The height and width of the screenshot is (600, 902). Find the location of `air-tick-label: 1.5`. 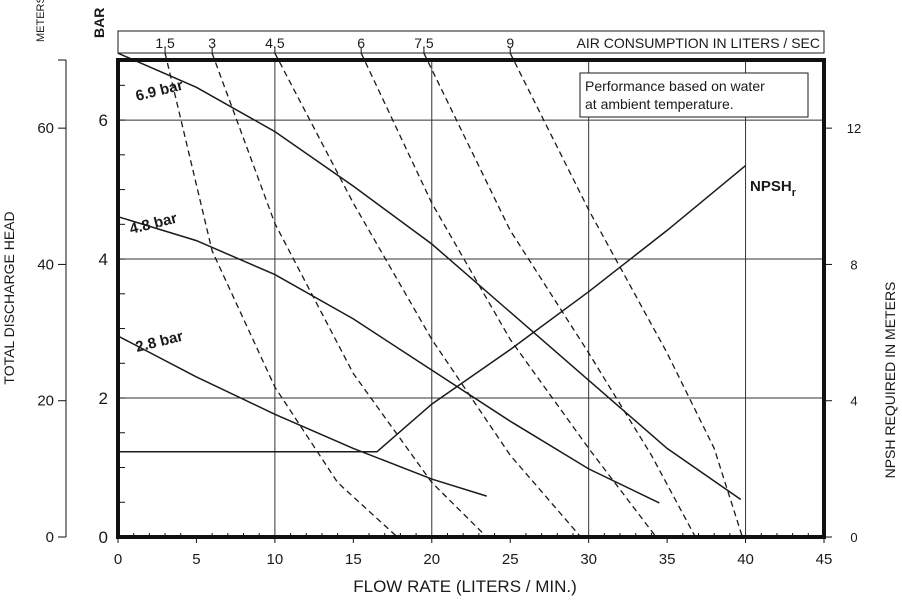

air-tick-label: 1.5 is located at coordinates (165, 43).